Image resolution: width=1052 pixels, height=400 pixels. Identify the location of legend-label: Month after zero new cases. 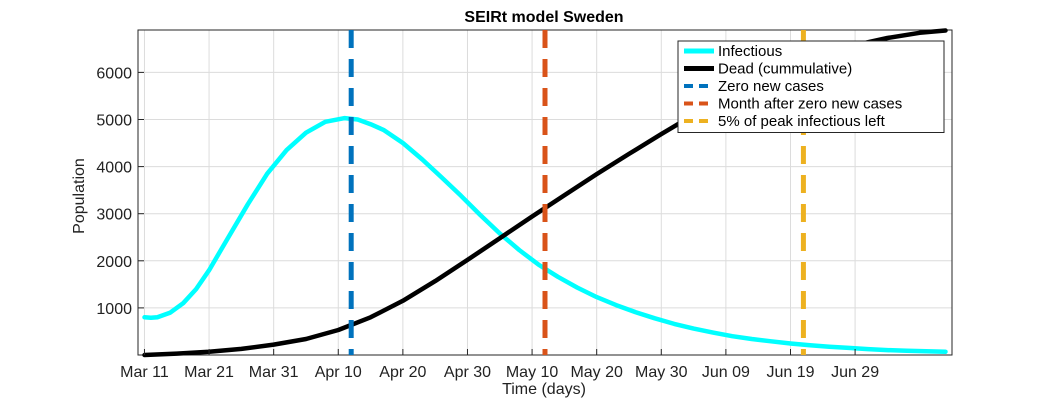
(810, 104).